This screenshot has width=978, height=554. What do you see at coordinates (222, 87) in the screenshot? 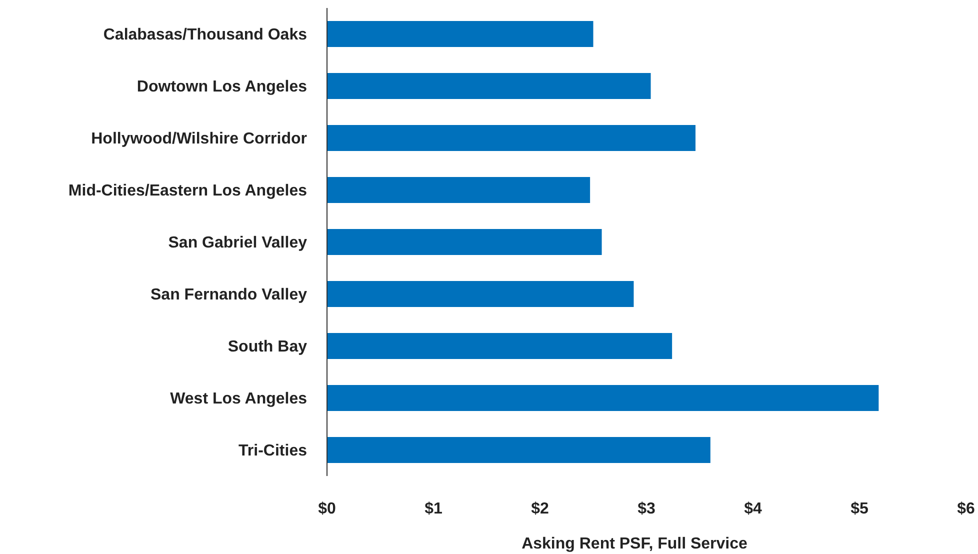
I see `y-tick-label: Dowtown Los Angeles` at bounding box center [222, 87].